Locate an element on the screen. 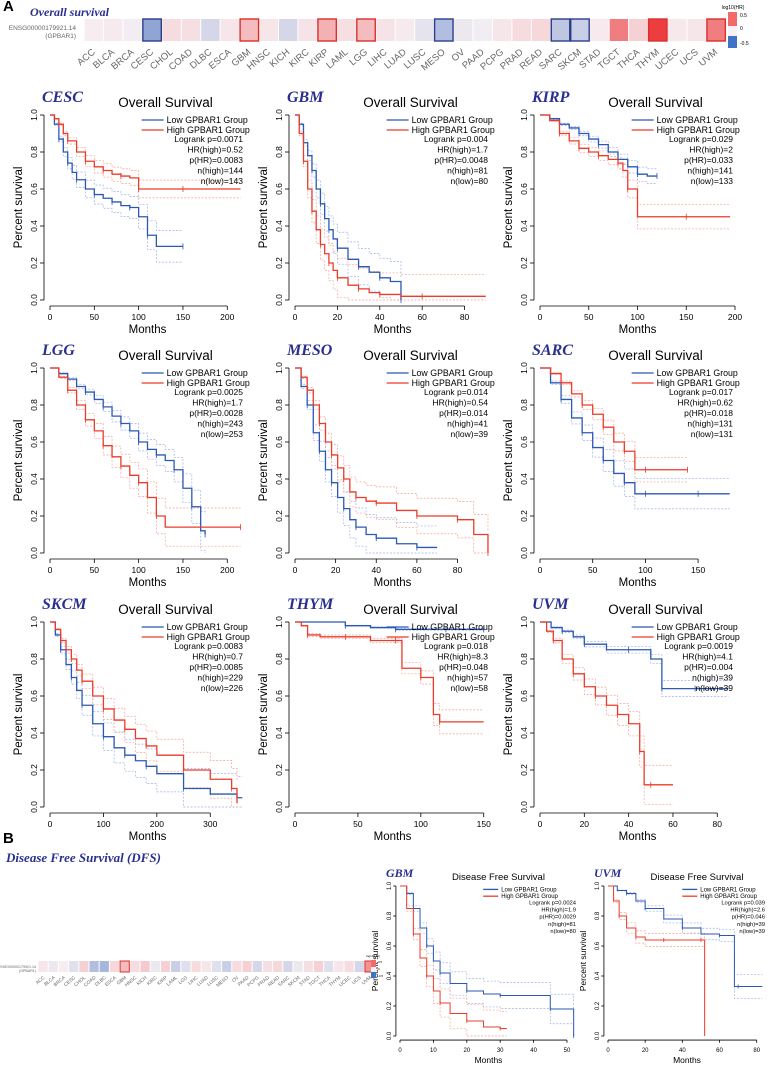 The width and height of the screenshot is (772, 1067). ci-upper-low is located at coordinates (348, 196).